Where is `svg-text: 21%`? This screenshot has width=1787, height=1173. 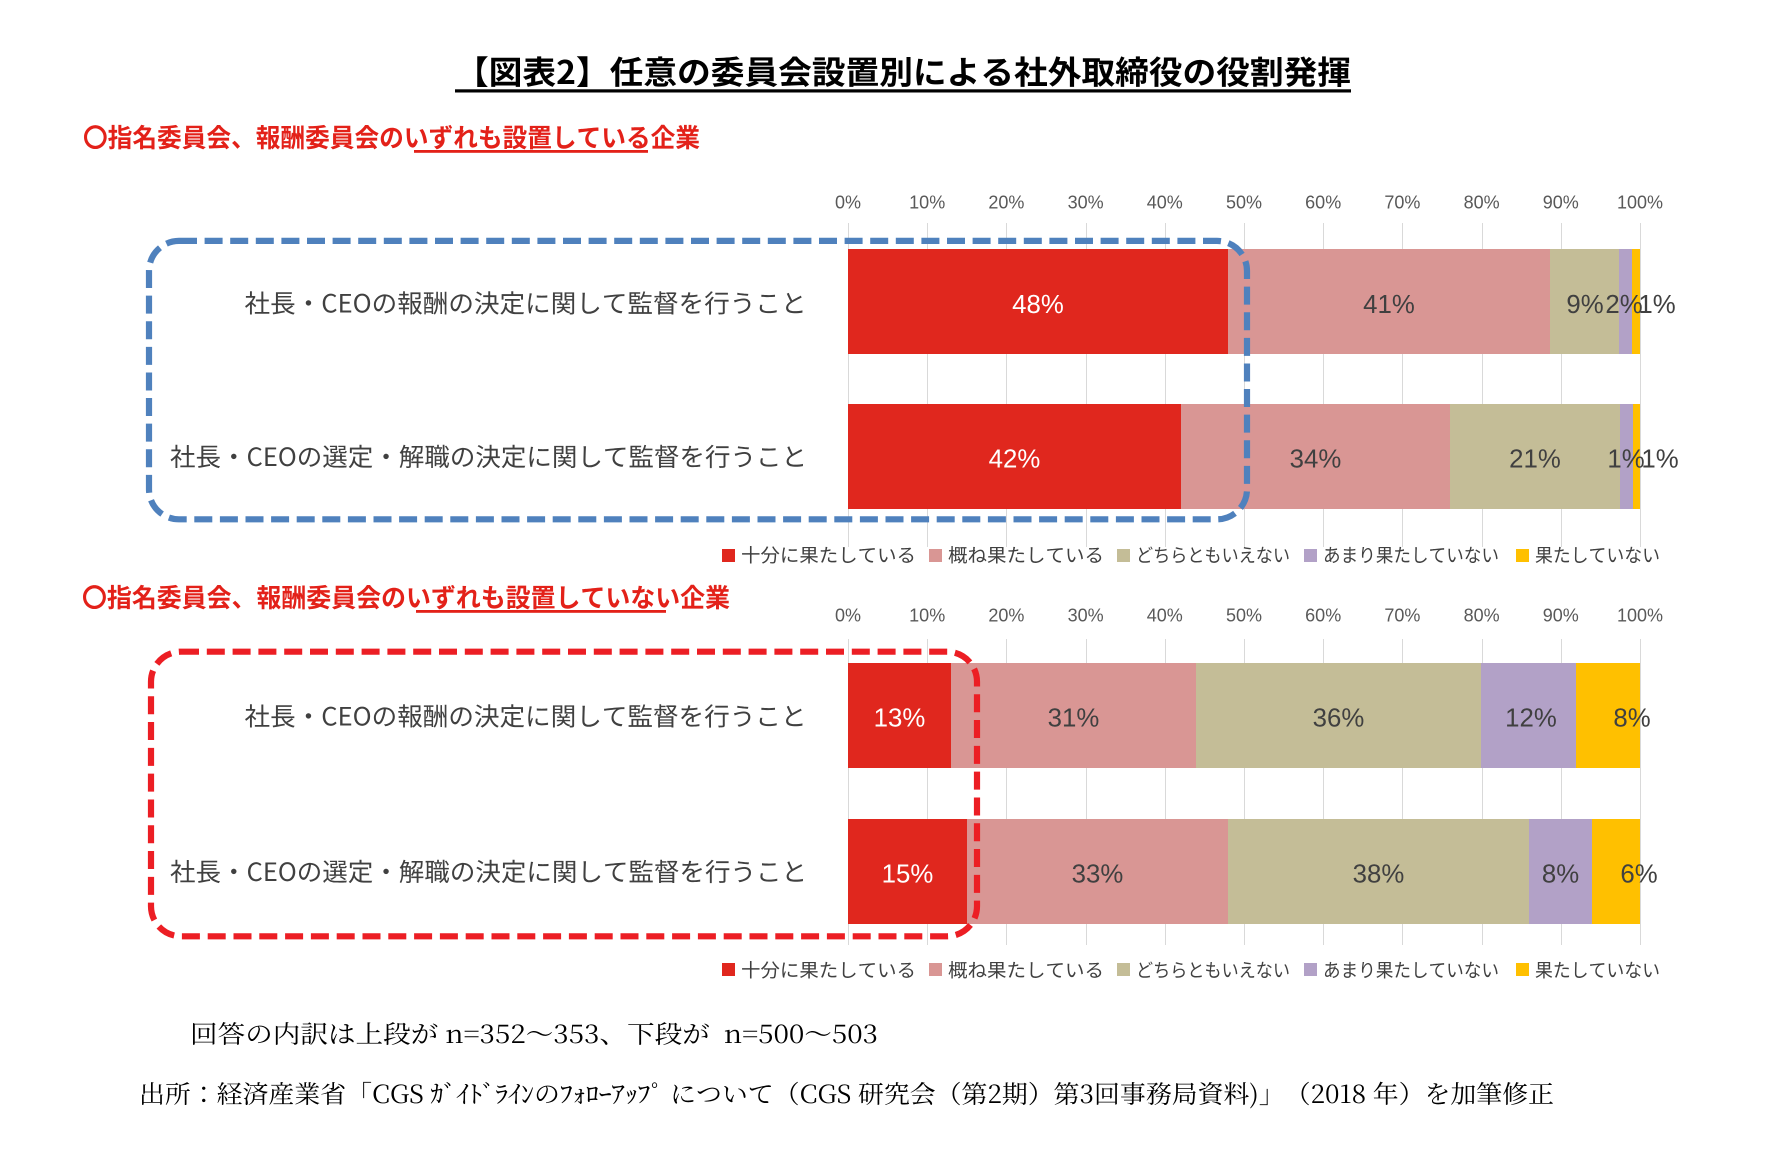
svg-text: 21% is located at coordinates (1535, 460).